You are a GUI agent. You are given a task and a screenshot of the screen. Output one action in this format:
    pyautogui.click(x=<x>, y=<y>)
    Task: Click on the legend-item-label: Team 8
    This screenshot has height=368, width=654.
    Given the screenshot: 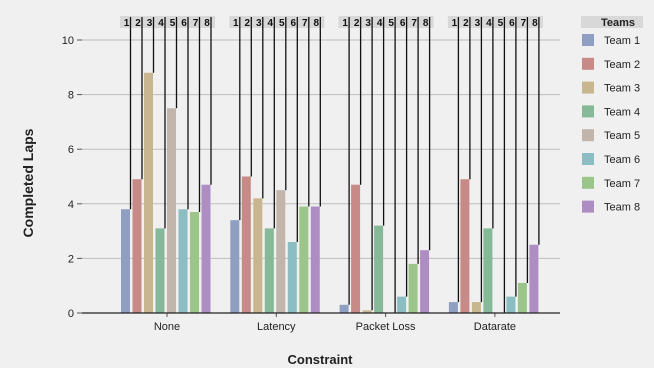 What is the action you would take?
    pyautogui.click(x=622, y=208)
    